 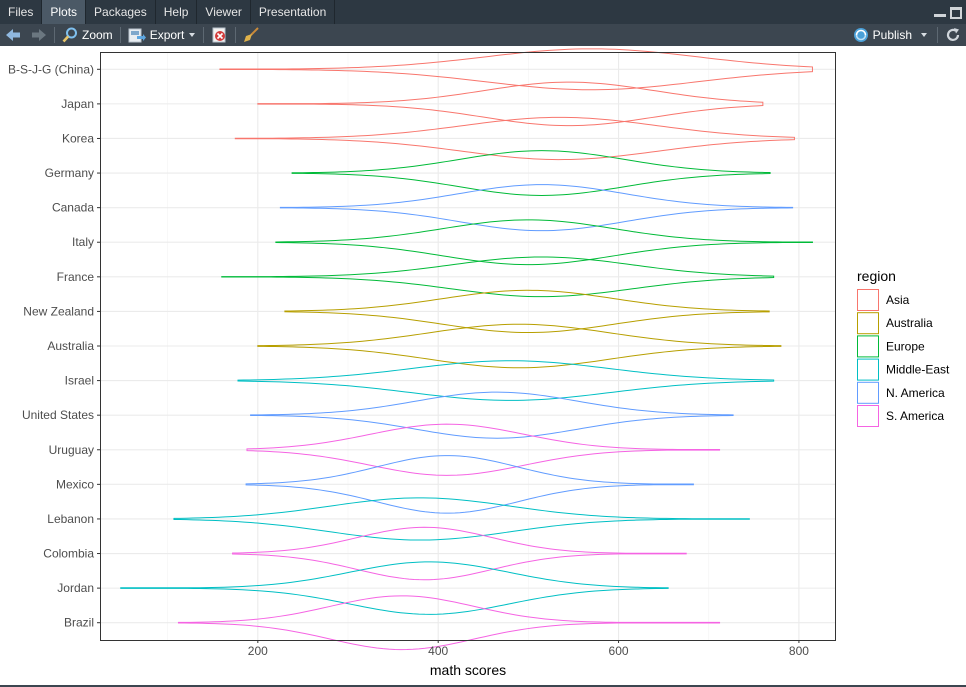 What do you see at coordinates (918, 370) in the screenshot?
I see `legend-label: Middle-East` at bounding box center [918, 370].